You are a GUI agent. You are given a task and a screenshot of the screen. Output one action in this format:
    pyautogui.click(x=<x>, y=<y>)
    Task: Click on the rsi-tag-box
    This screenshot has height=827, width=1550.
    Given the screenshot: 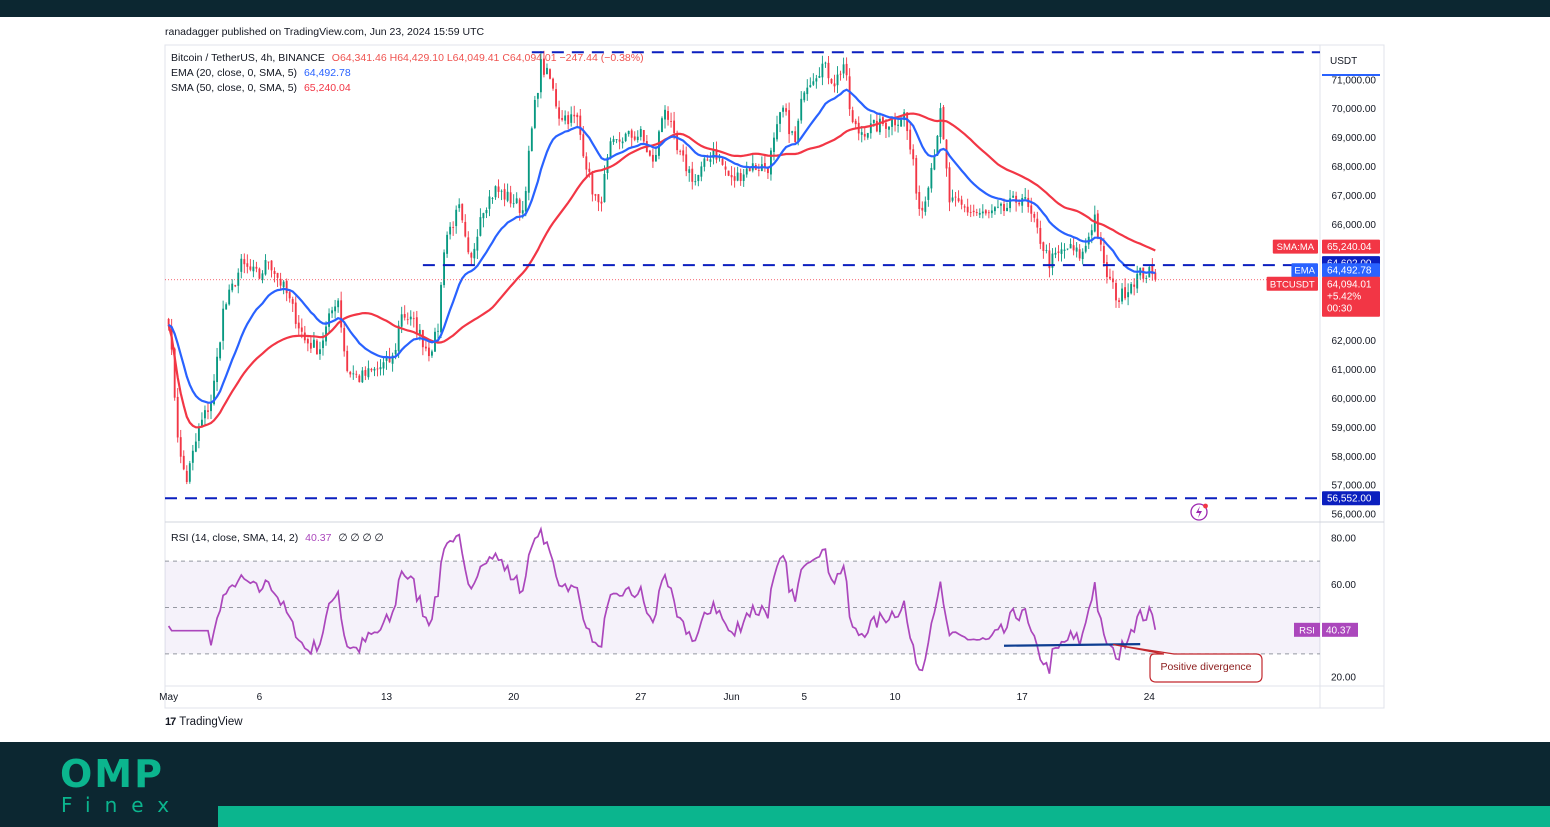 What is the action you would take?
    pyautogui.click(x=1307, y=629)
    